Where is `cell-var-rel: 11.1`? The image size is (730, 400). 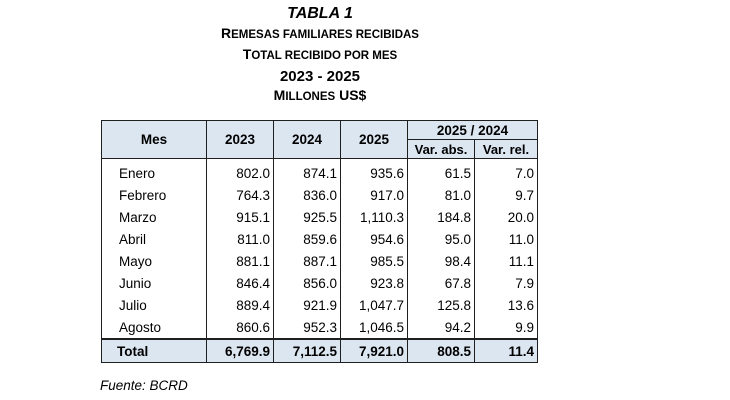 cell-var-rel: 11.1 is located at coordinates (506, 261).